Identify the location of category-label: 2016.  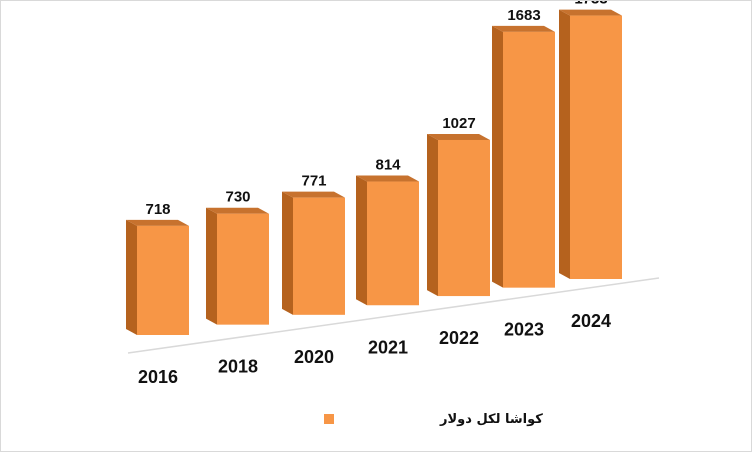
(158, 377).